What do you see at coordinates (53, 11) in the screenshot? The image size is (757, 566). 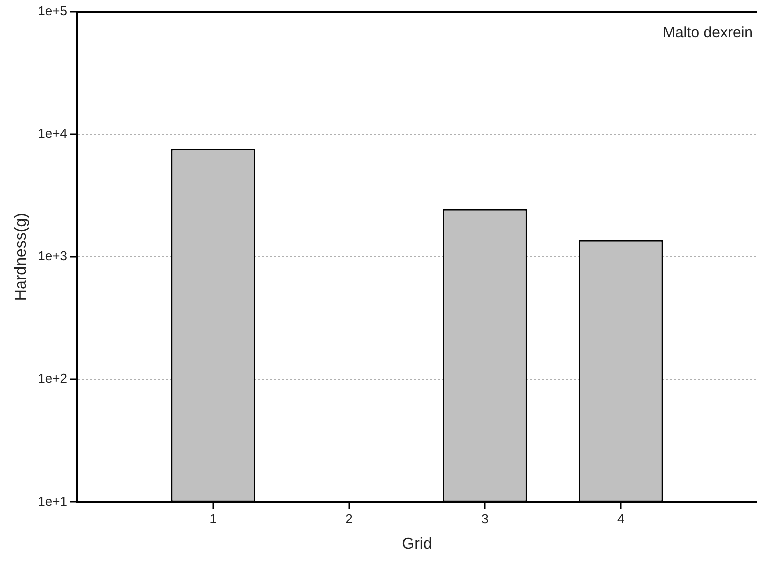 I see `y-tick-label: 1e+5` at bounding box center [53, 11].